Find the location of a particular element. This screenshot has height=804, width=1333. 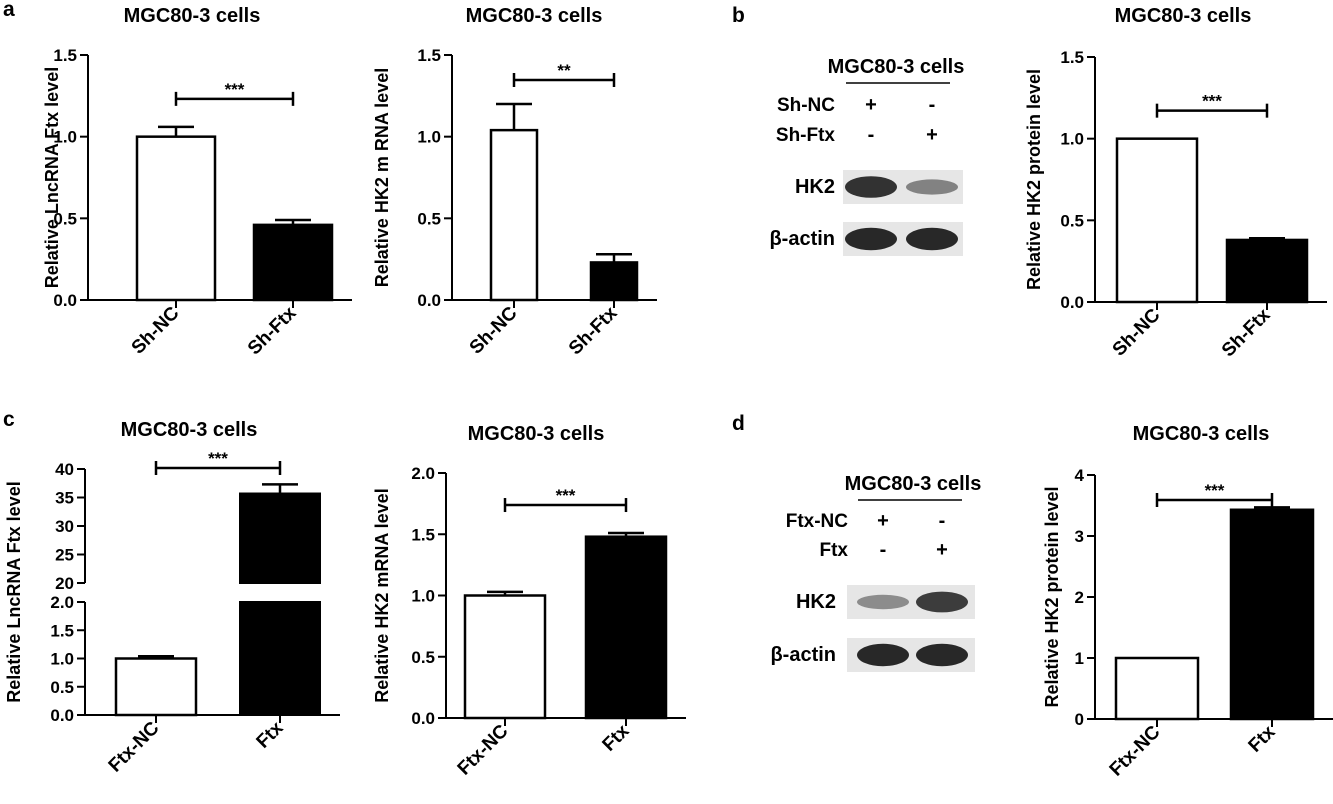

y-tick-label: 30 is located at coordinates (64, 526).